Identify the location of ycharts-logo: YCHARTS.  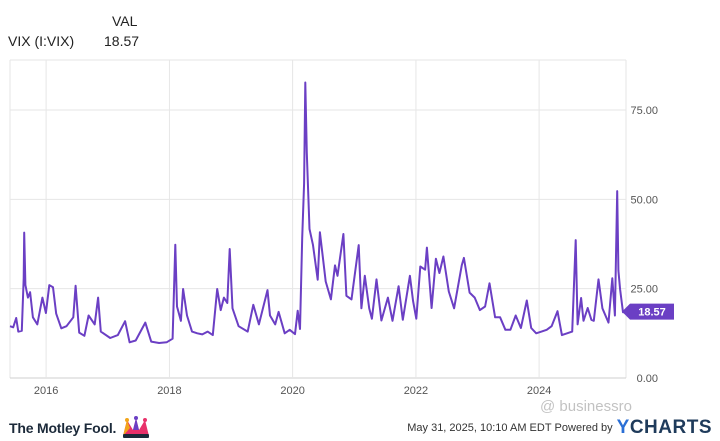
(664, 428).